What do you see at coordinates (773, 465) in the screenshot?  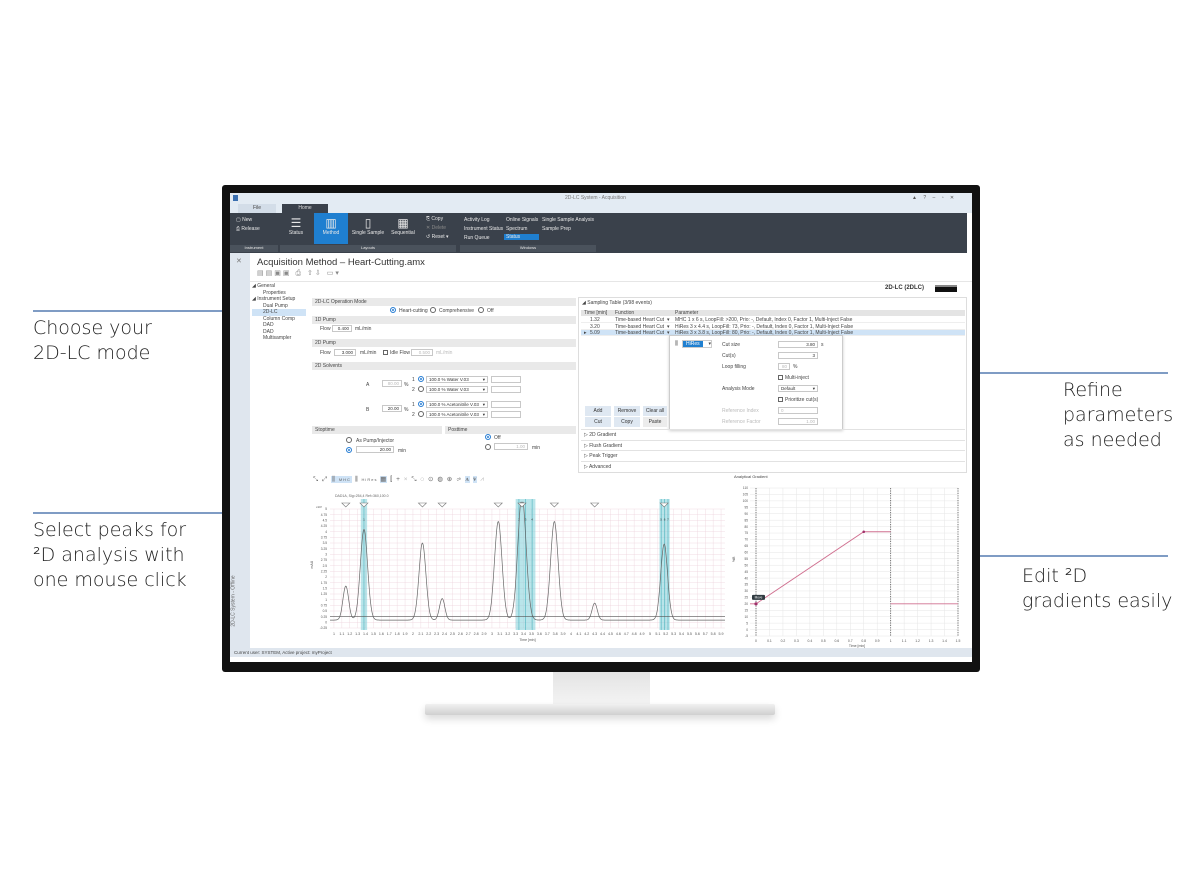 I see `section-advanced: ▷ Advanced` at bounding box center [773, 465].